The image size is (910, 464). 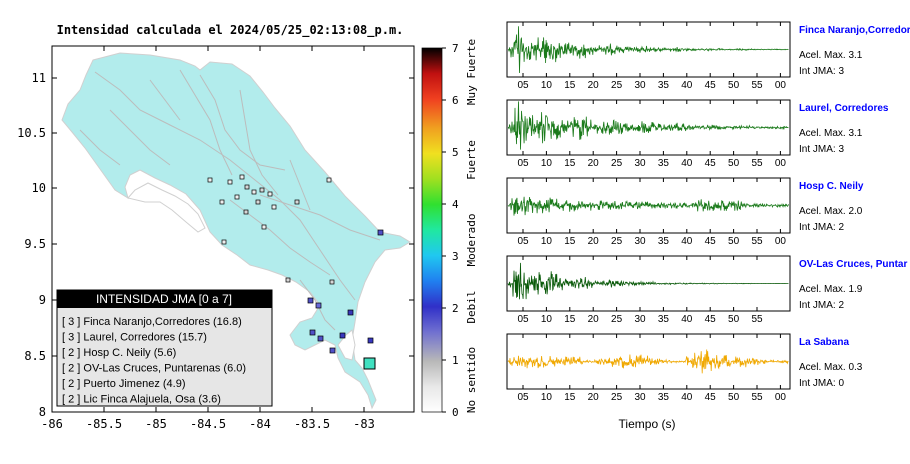 What do you see at coordinates (821, 149) in the screenshot?
I see `station-intensity: Int JMA: 3` at bounding box center [821, 149].